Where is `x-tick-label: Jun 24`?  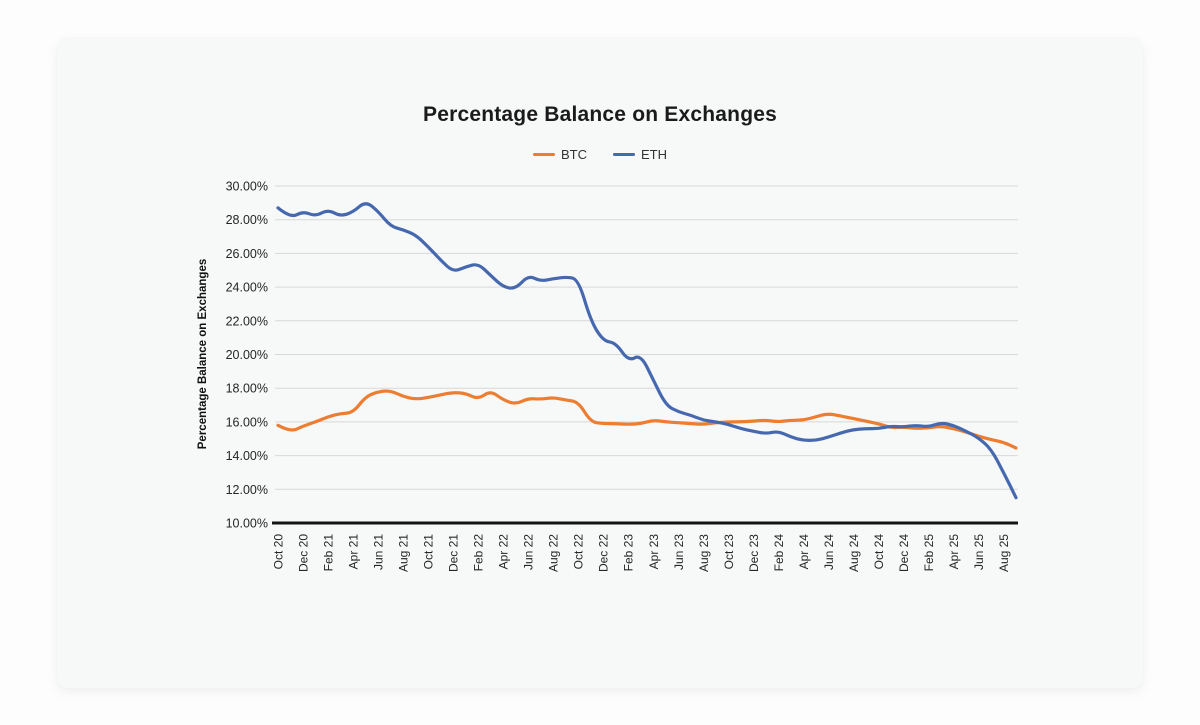 x-tick-label: Jun 24 is located at coordinates (829, 552).